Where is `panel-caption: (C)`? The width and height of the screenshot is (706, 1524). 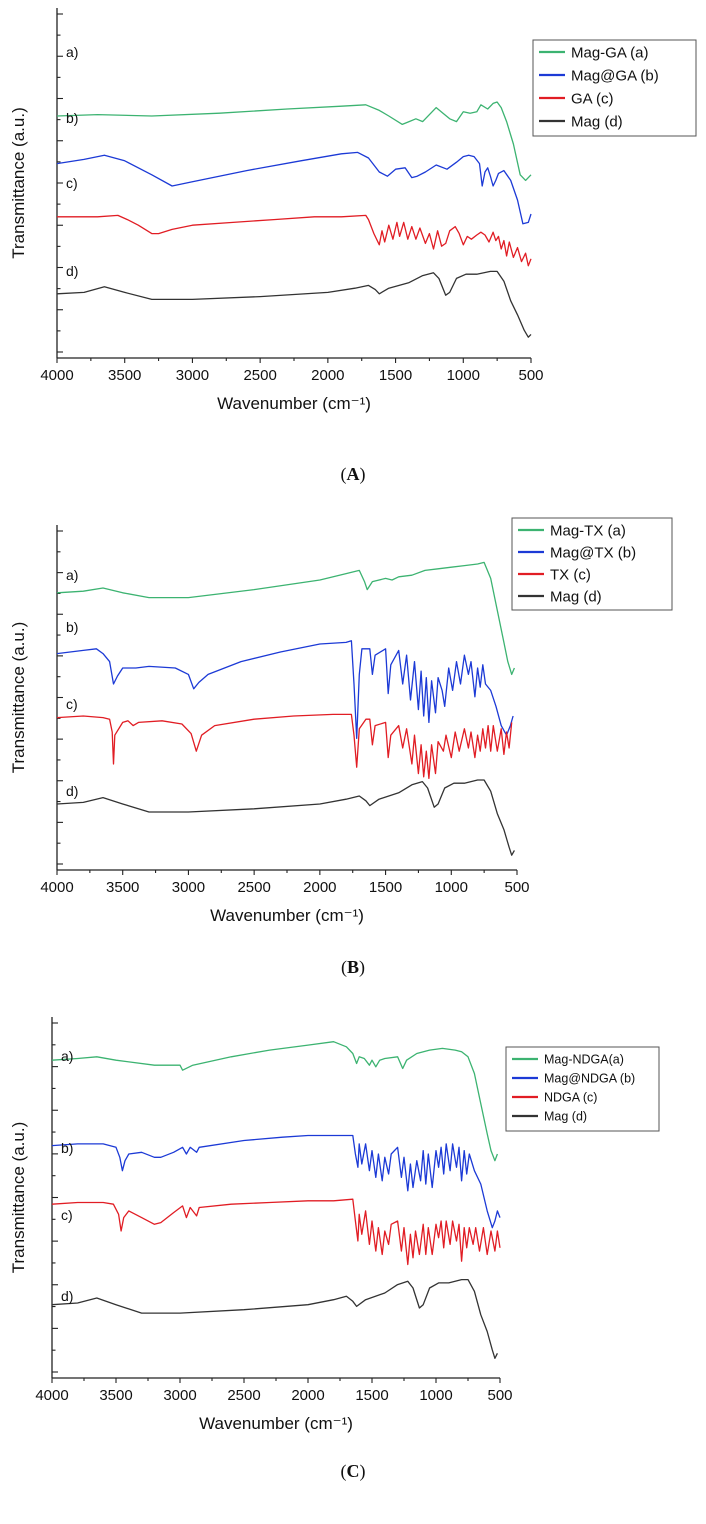 panel-caption: (C) is located at coordinates (353, 1471).